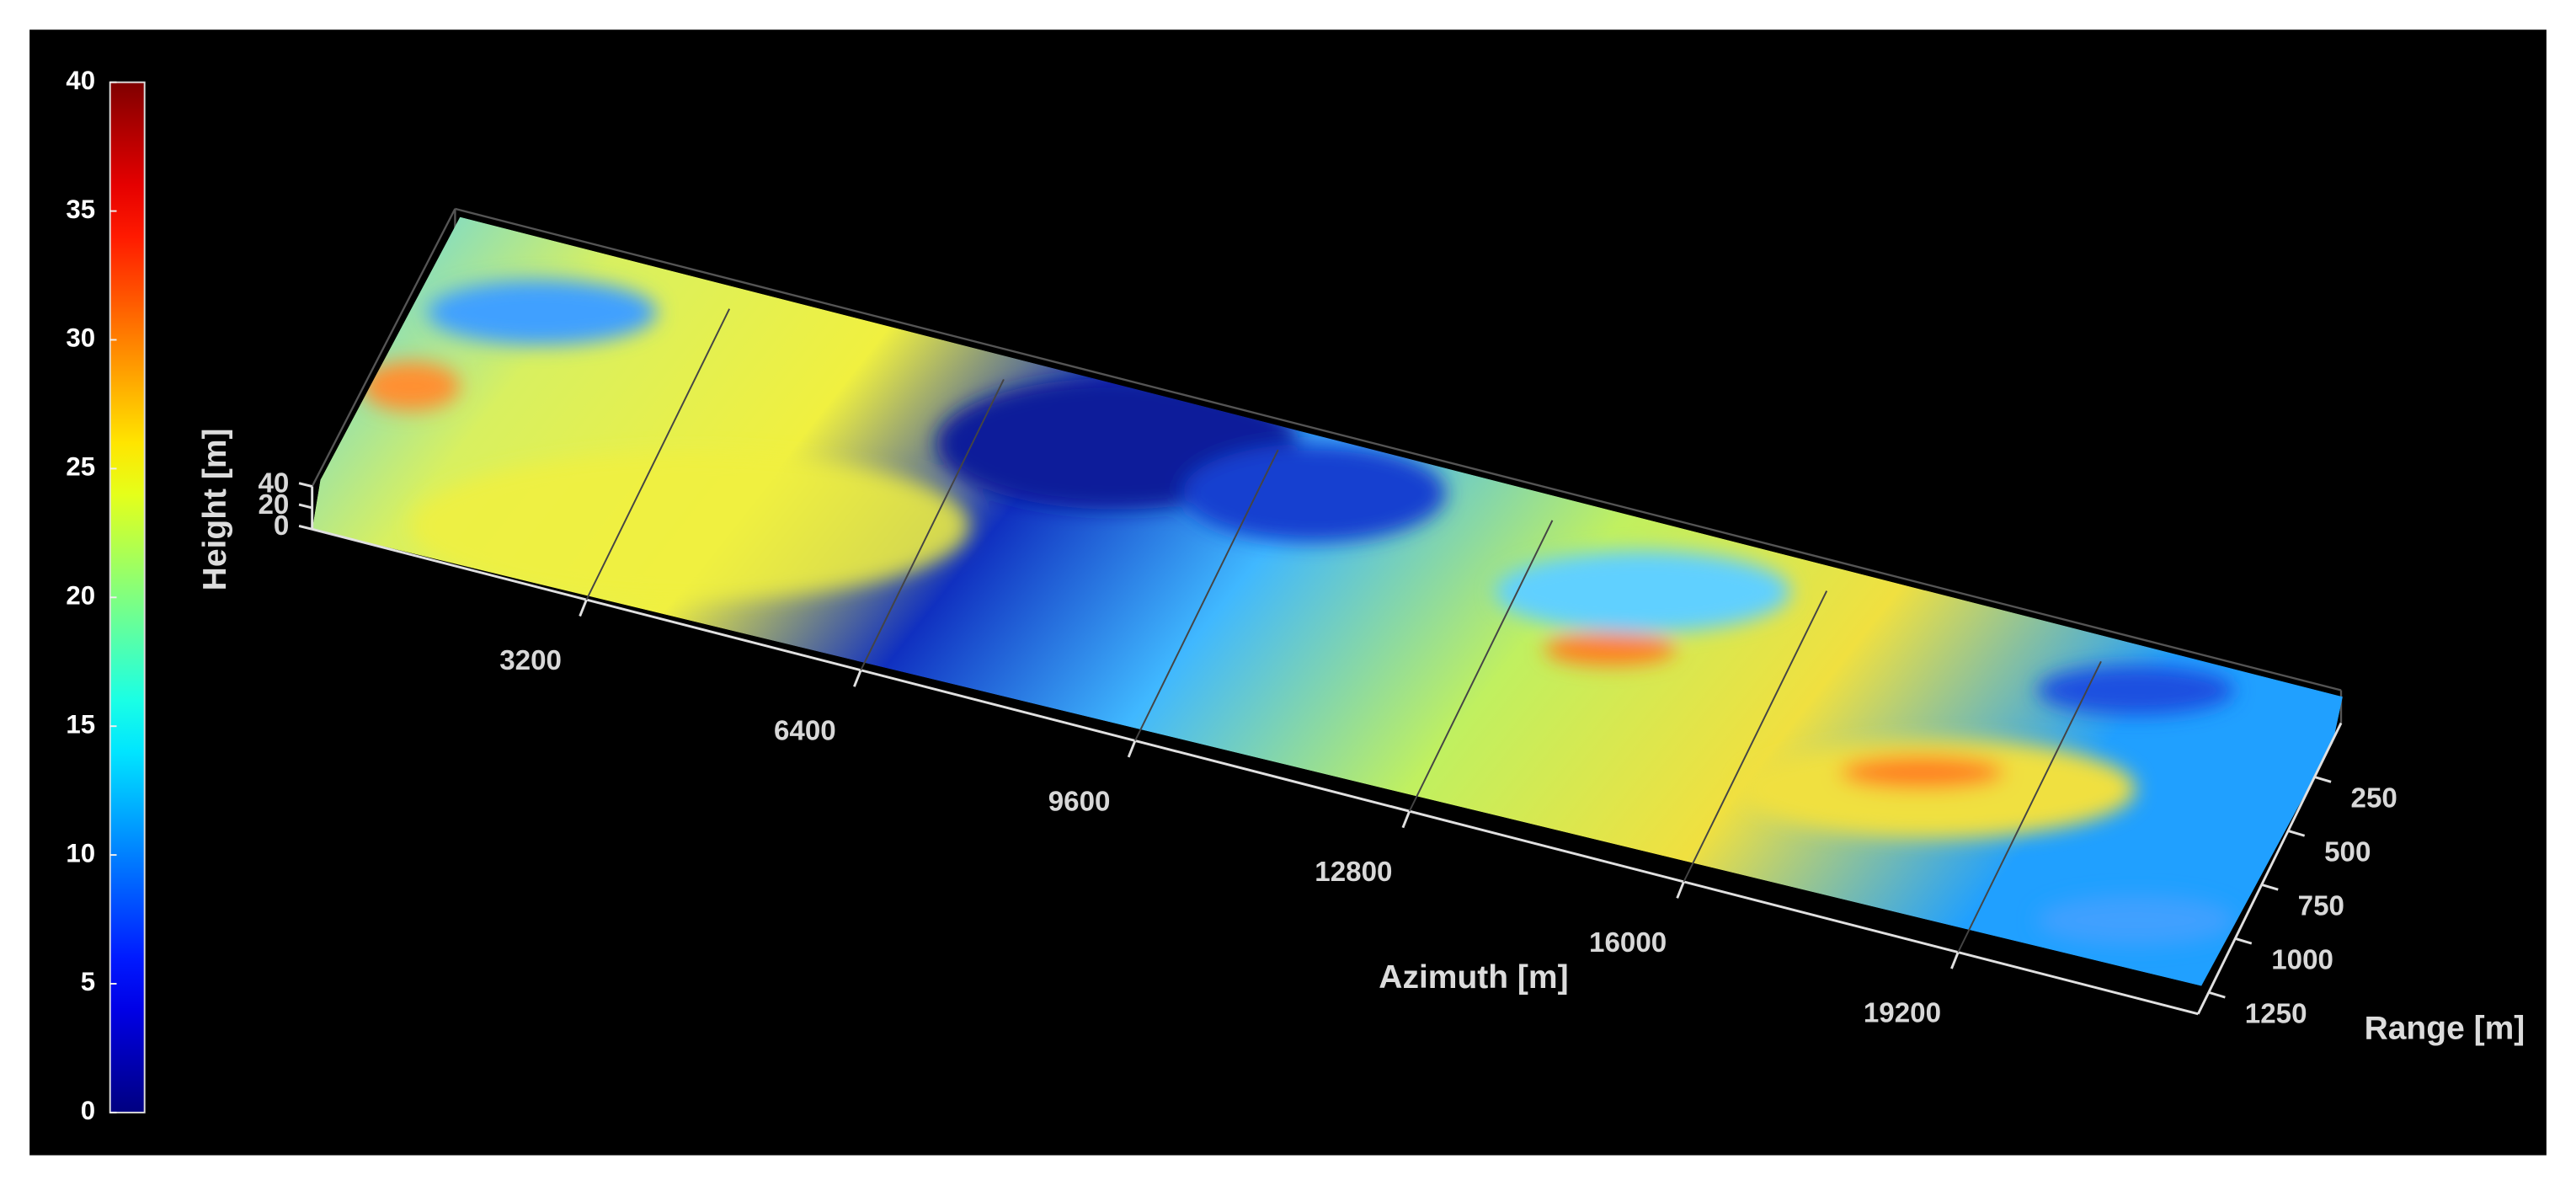  I want to click on y-tick-label: 500, so click(2347, 852).